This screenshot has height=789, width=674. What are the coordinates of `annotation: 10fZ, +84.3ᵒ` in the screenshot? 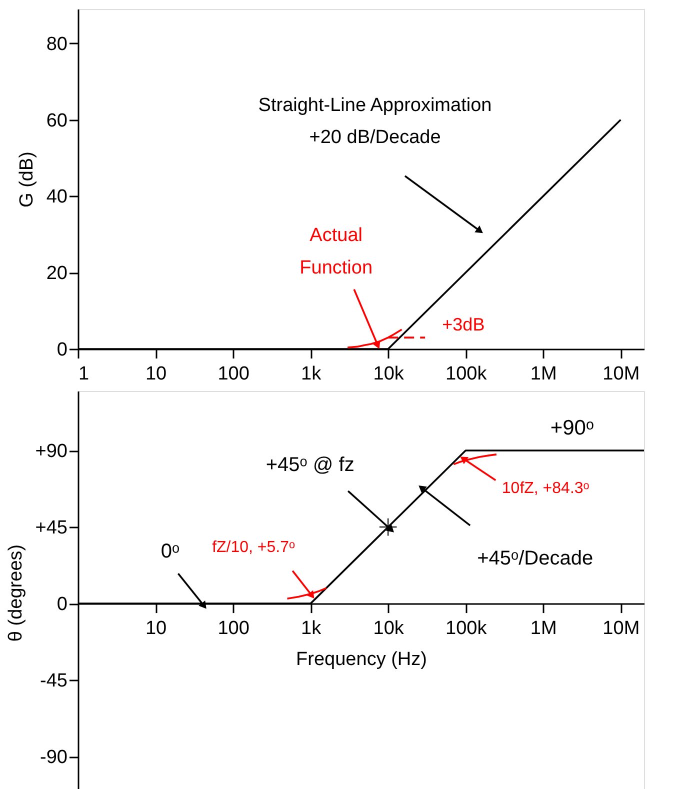 It's located at (546, 489).